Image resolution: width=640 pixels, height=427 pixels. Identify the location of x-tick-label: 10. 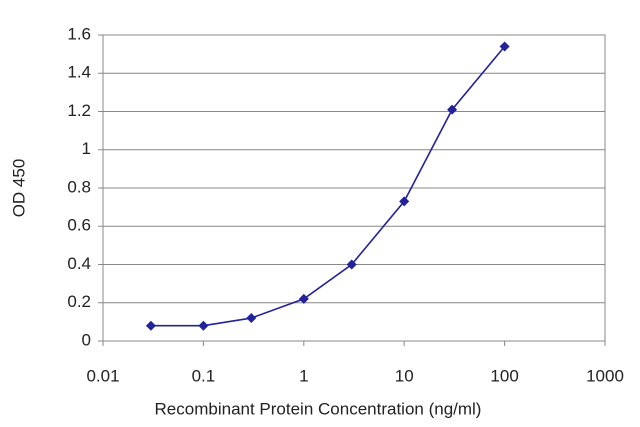
(404, 375).